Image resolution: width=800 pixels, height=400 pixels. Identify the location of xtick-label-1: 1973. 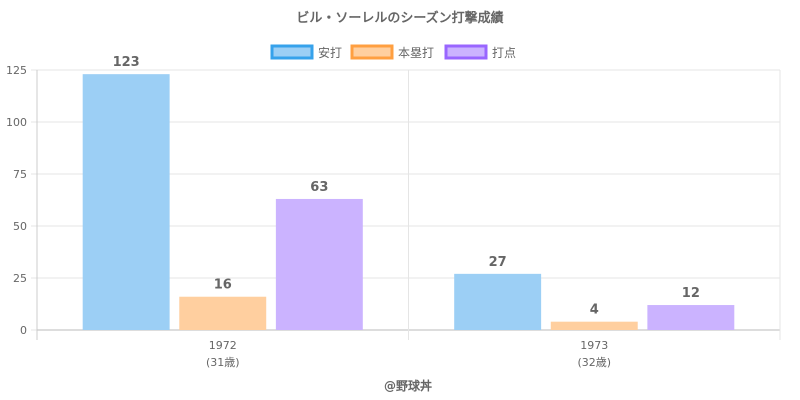
(594, 345).